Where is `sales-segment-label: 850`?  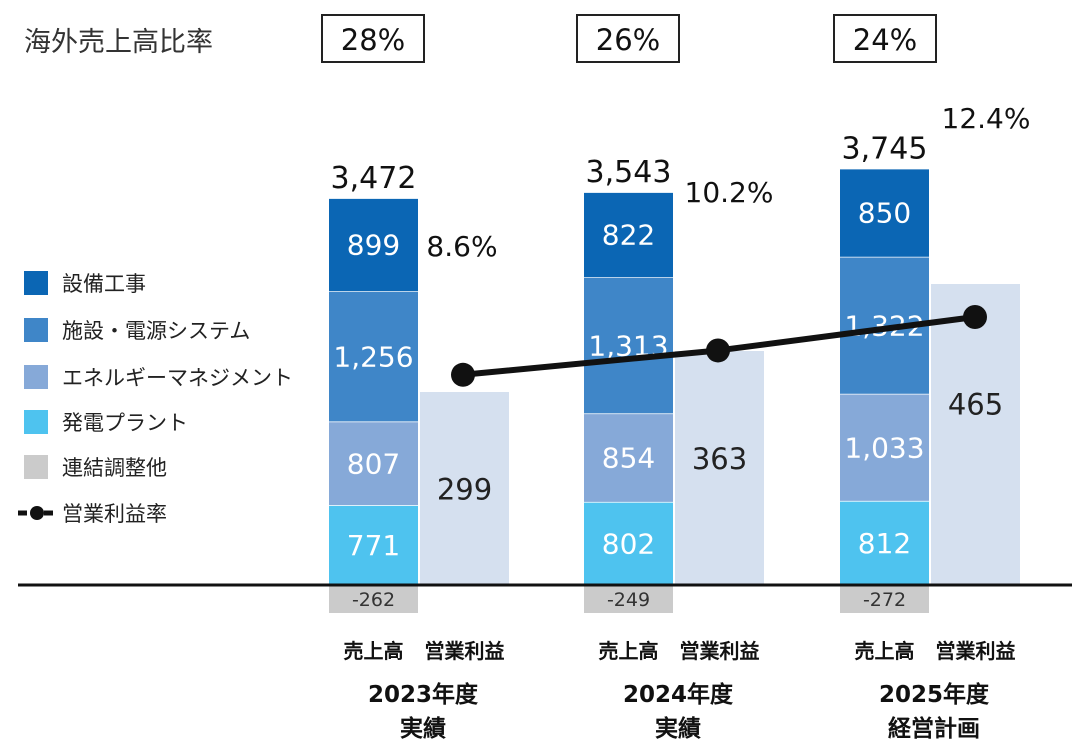 sales-segment-label: 850 is located at coordinates (884, 213).